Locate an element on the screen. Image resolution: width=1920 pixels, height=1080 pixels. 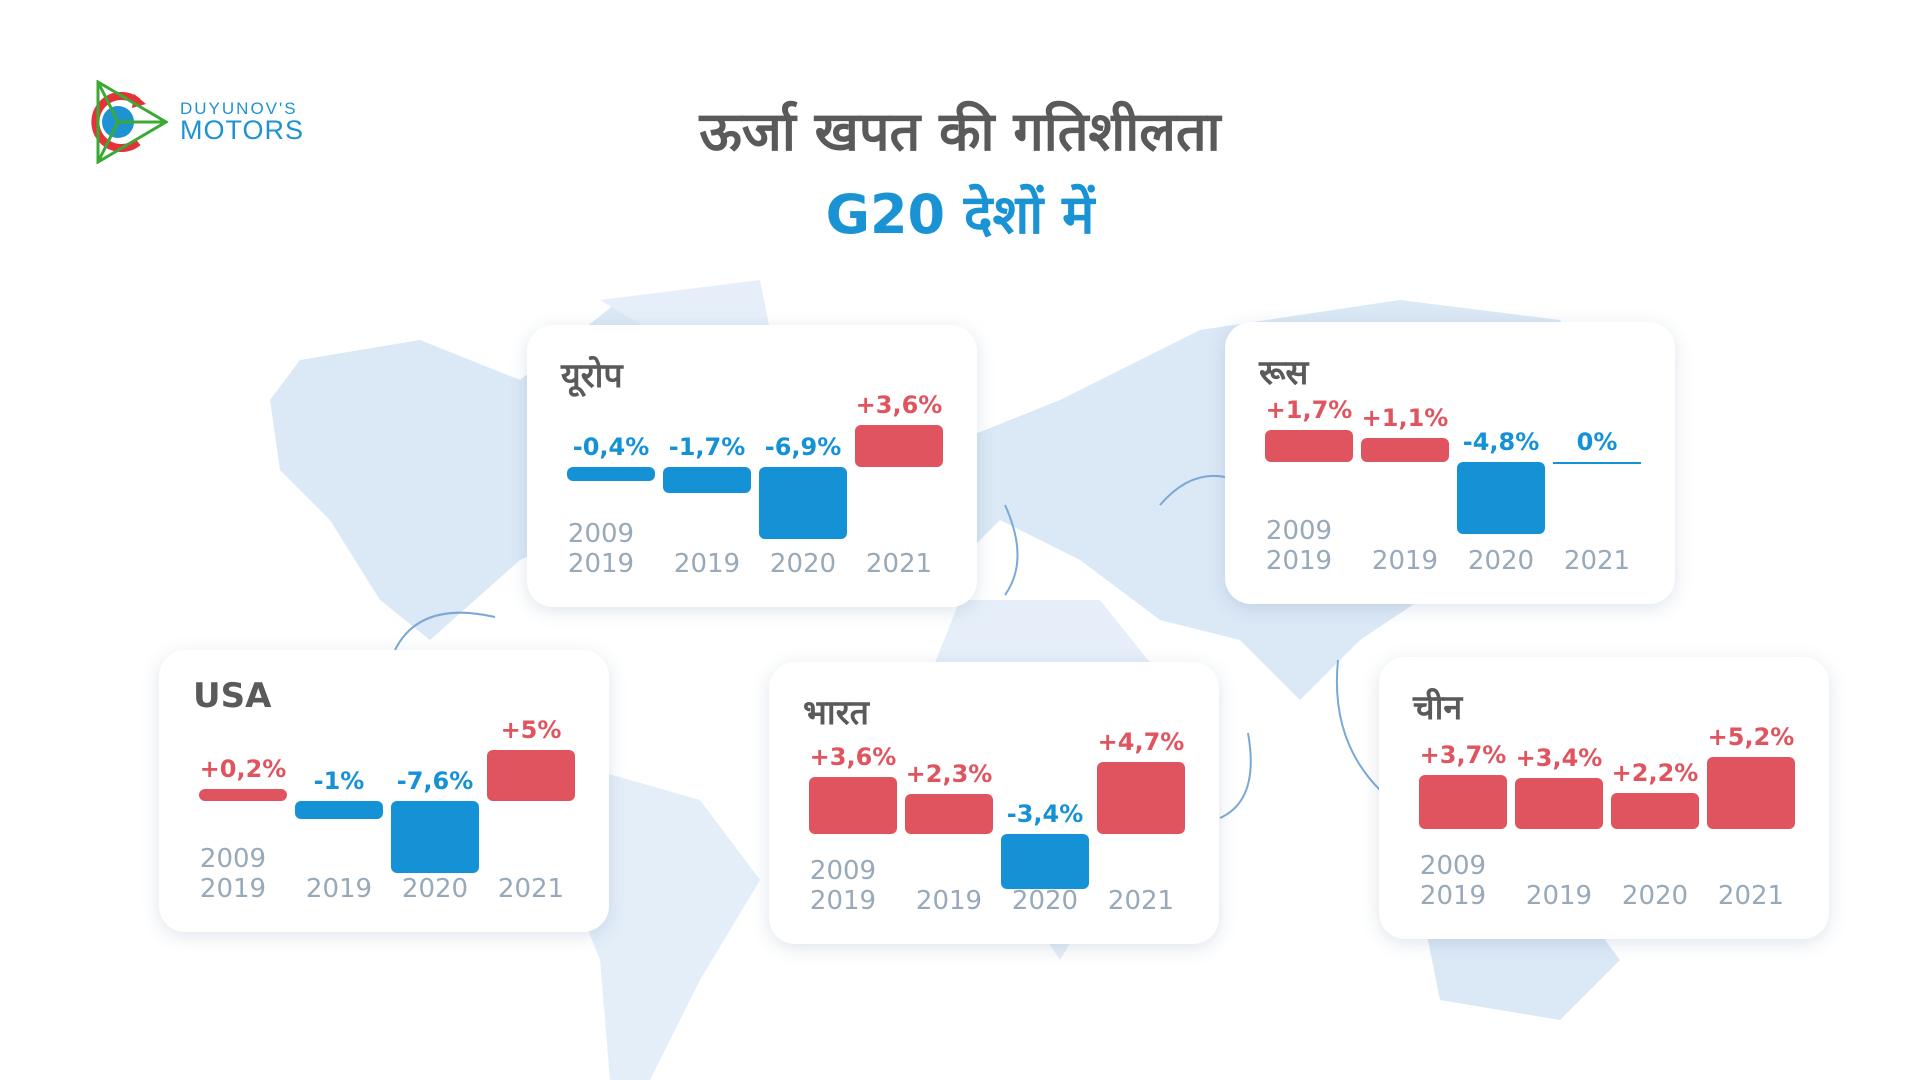
data-label: +1,7% is located at coordinates (1309, 410).